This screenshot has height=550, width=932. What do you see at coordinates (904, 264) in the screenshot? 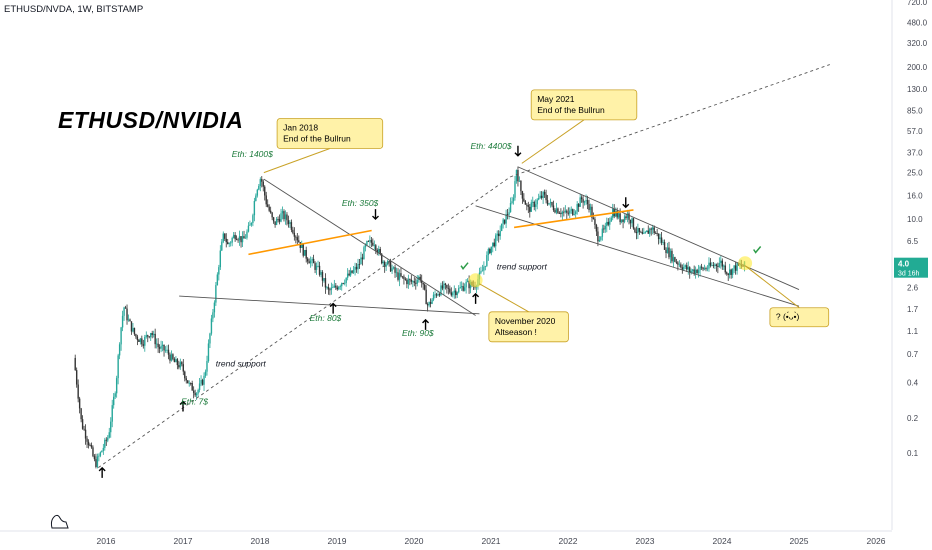
I see `current-price-value: 4.0` at bounding box center [904, 264].